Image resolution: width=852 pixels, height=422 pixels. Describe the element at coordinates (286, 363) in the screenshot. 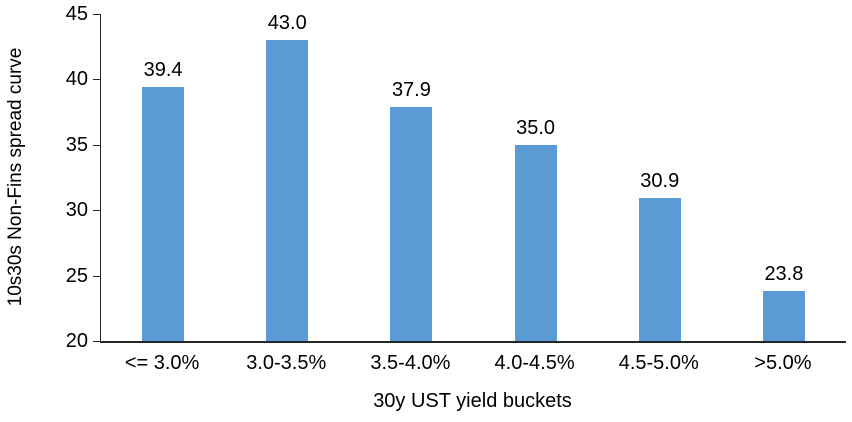

I see `x-tick-label: 3.0-3.5%` at that location.